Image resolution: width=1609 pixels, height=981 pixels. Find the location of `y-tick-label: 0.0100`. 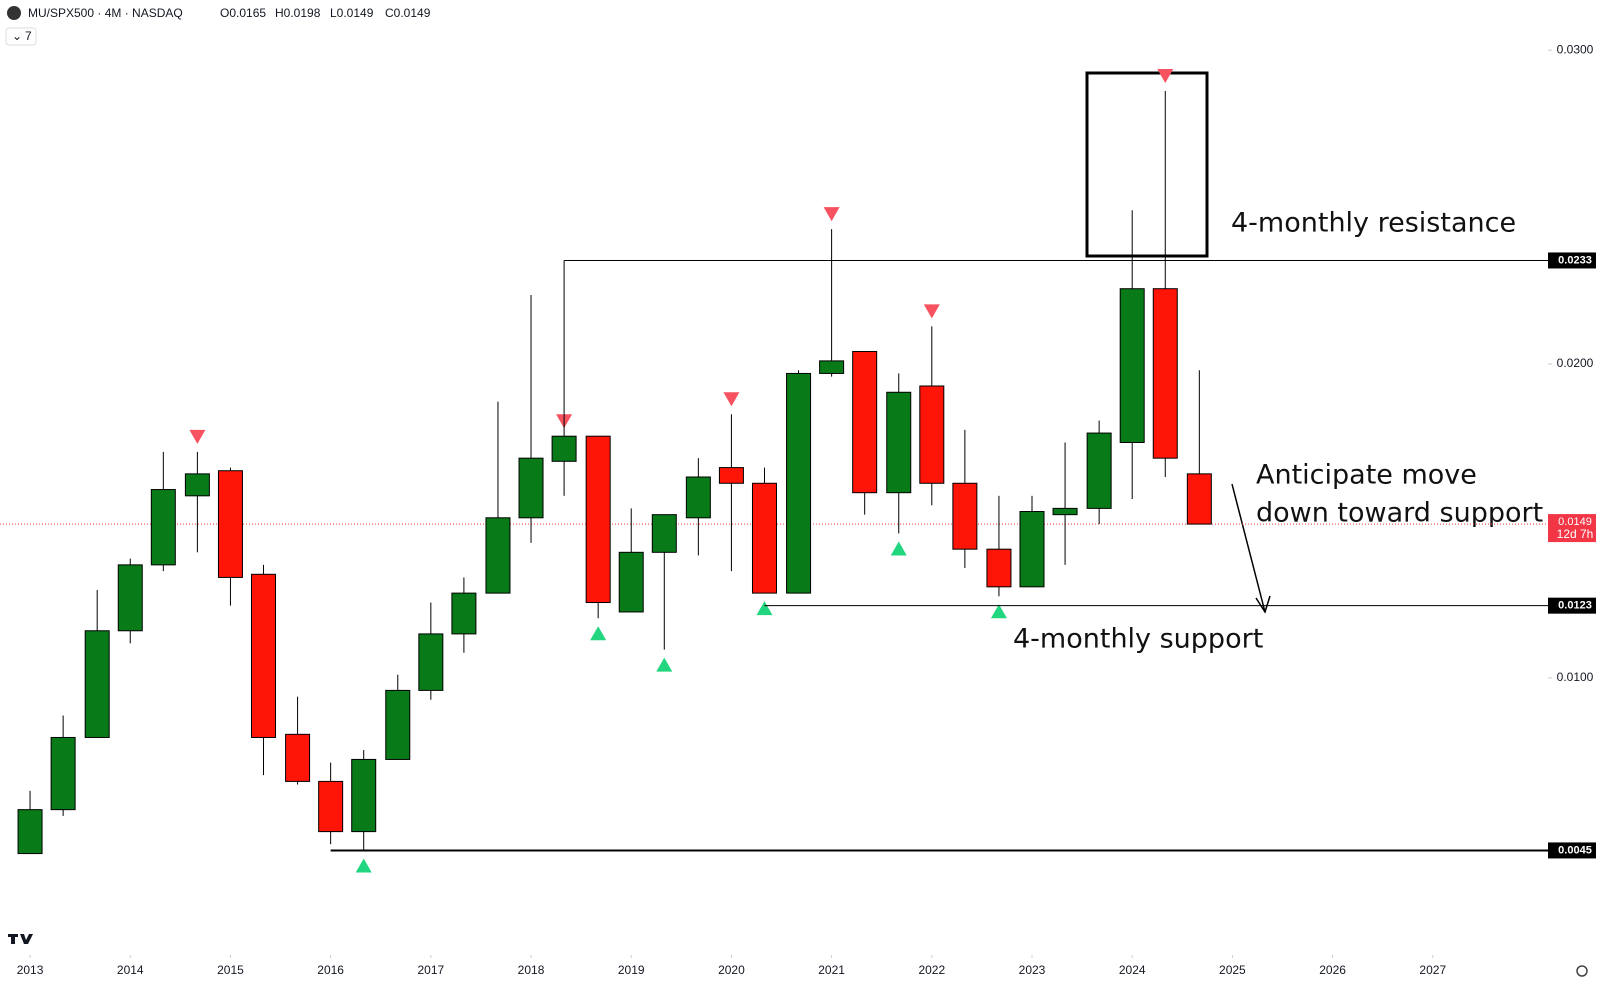

y-tick-label: 0.0100 is located at coordinates (1575, 677).